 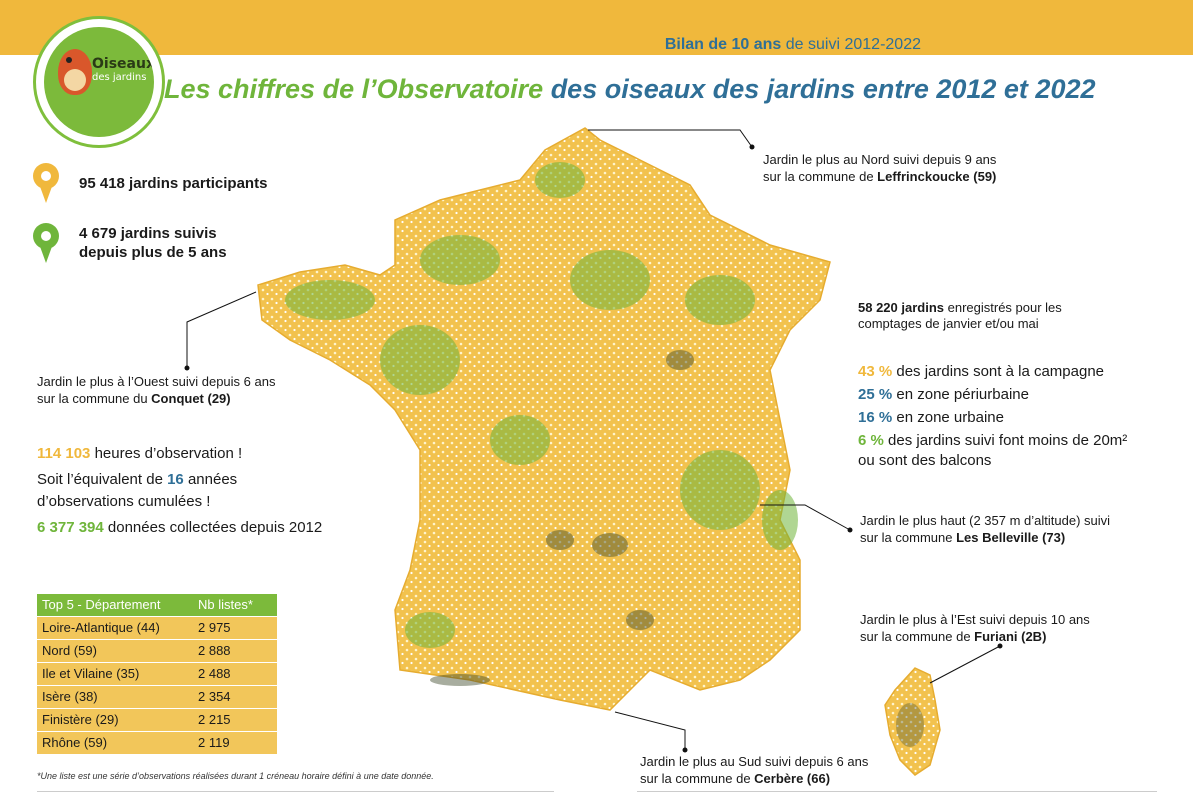 I want to click on logo-badge: Oiseaux des jardins, so click(x=99, y=82).